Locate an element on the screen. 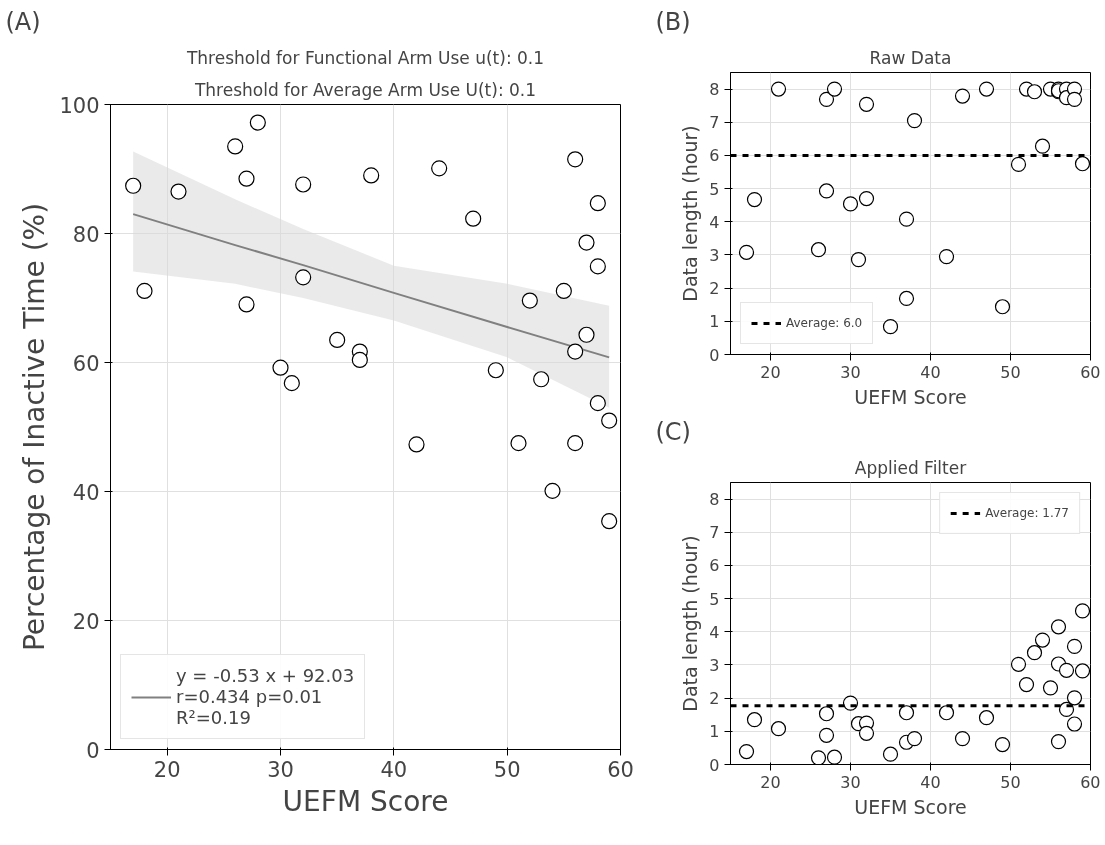 This screenshot has height=845, width=1105. y-tick-label: 1 is located at coordinates (714, 732).